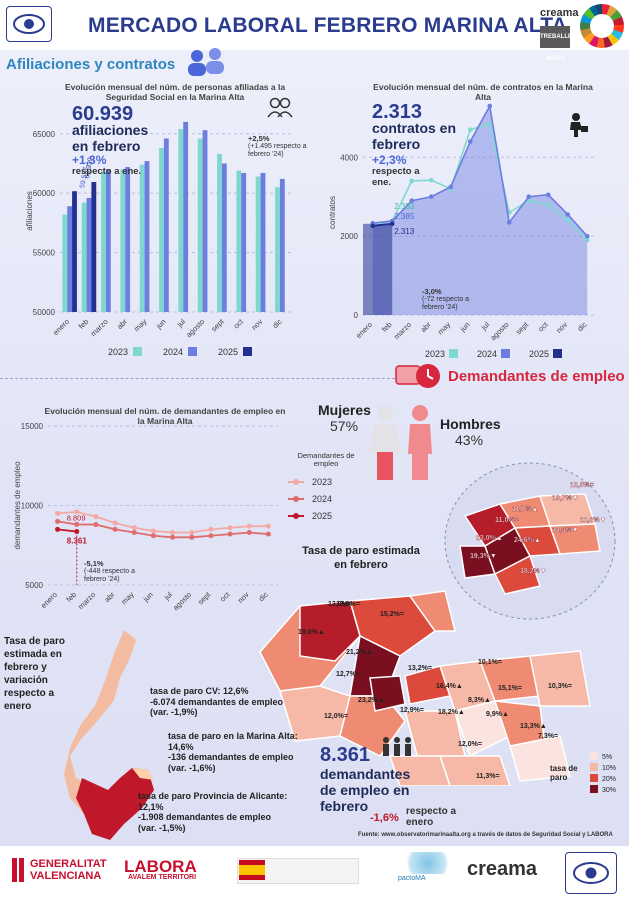 This screenshot has width=629, height=900. What do you see at coordinates (397, 746) in the screenshot?
I see `queue-icon` at bounding box center [397, 746].